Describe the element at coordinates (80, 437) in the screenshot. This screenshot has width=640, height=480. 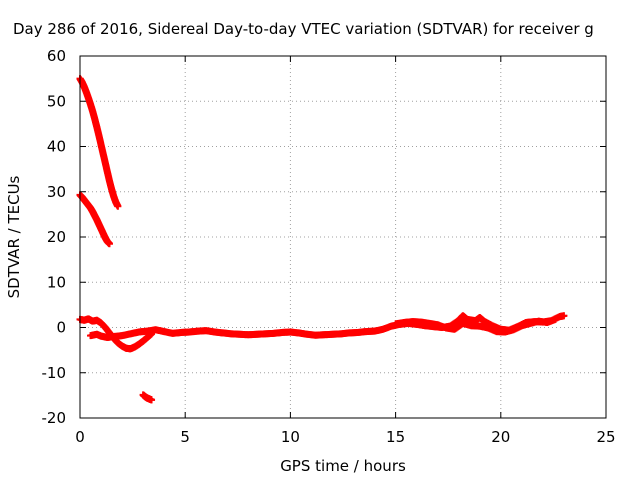
I see `x-tick-label: 0` at that location.